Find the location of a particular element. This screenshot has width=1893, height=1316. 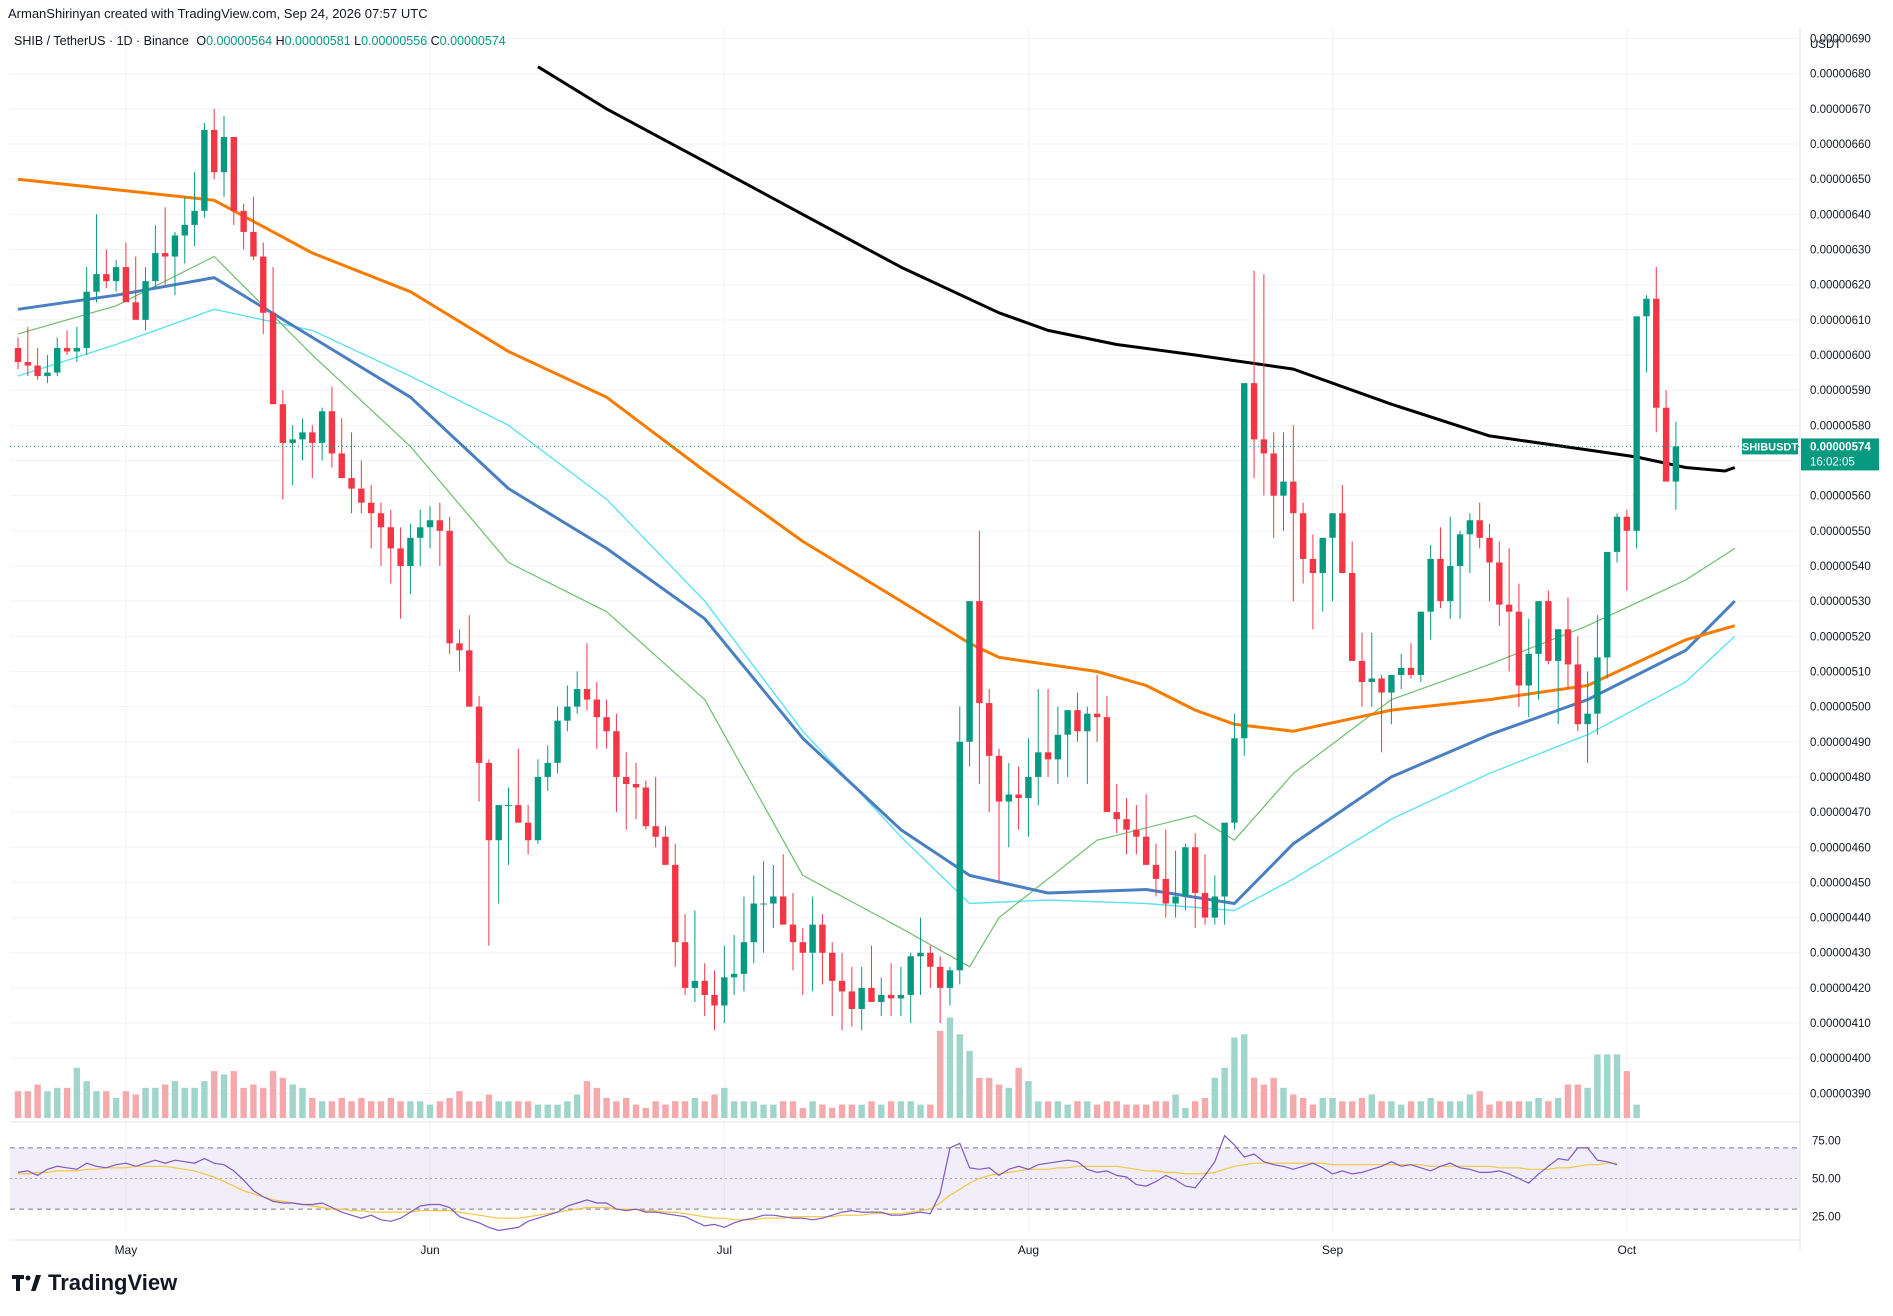

price-tick-label: 0.00000400 is located at coordinates (1840, 1059).